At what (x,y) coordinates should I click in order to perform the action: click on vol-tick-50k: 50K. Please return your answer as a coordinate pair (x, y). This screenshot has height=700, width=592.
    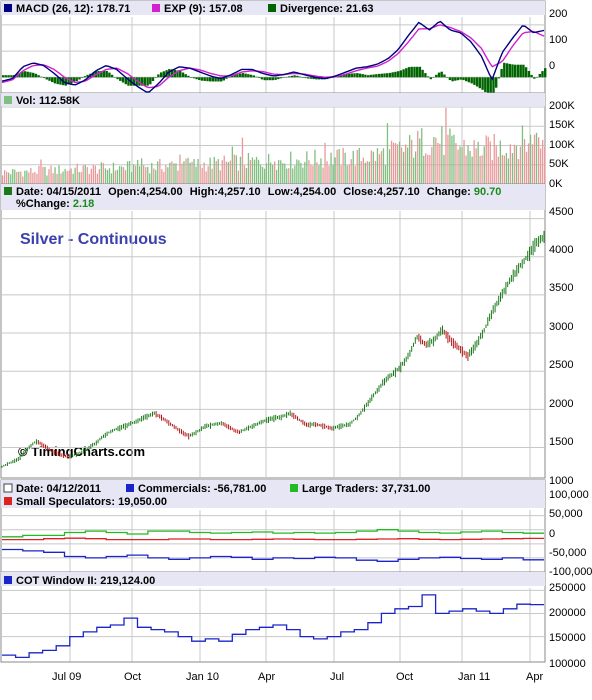
    Looking at the image, I should click on (559, 164).